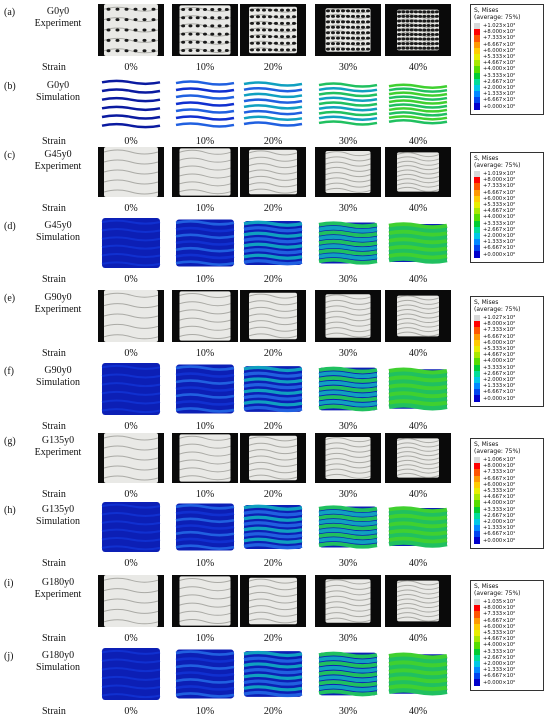 This screenshot has height=723, width=550. I want to click on panel-letter: (e), so click(10, 298).